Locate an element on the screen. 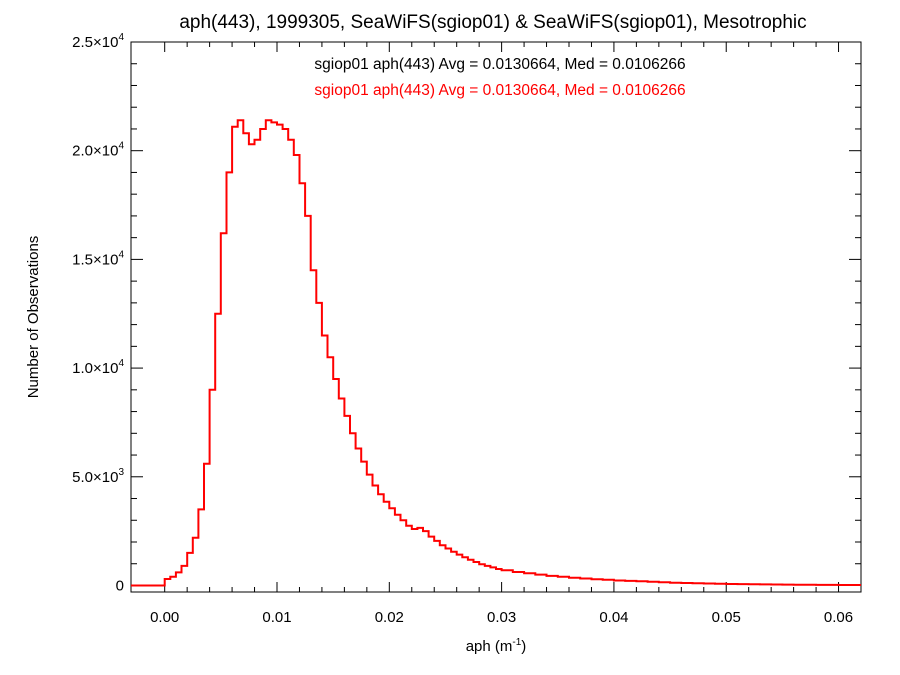 This screenshot has height=675, width=900. y-tick-label: 2.0×10⁴ is located at coordinates (98, 150).